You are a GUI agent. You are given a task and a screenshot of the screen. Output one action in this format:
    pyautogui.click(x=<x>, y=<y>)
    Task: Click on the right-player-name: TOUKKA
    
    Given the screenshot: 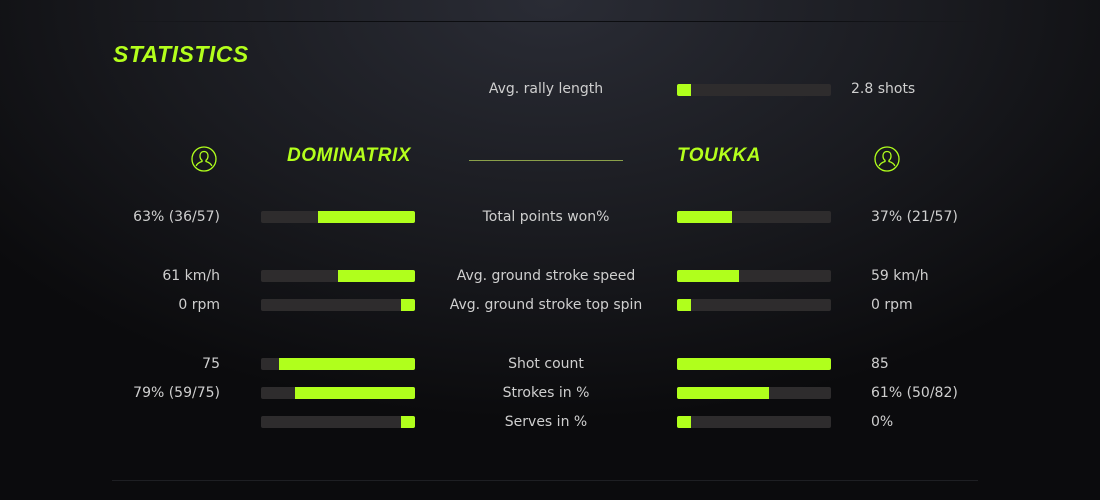 What is the action you would take?
    pyautogui.click(x=719, y=155)
    